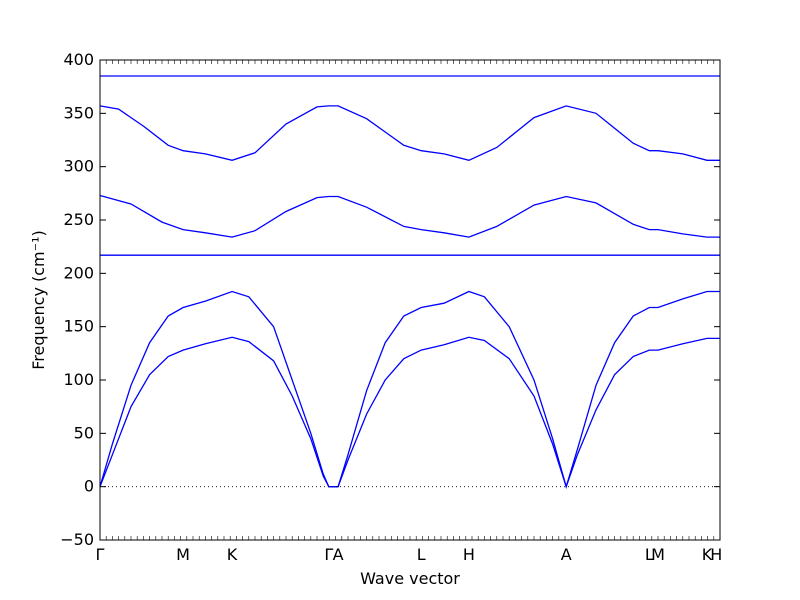  I want to click on y-tick-label: 100, so click(78, 379).